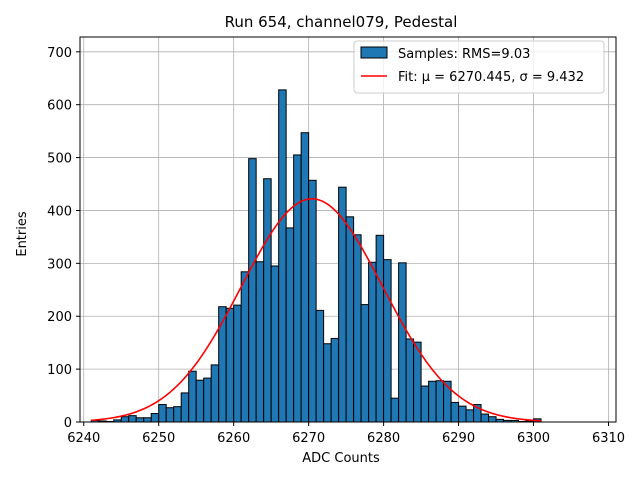  I want to click on x-tick-label: 6290, so click(458, 438).